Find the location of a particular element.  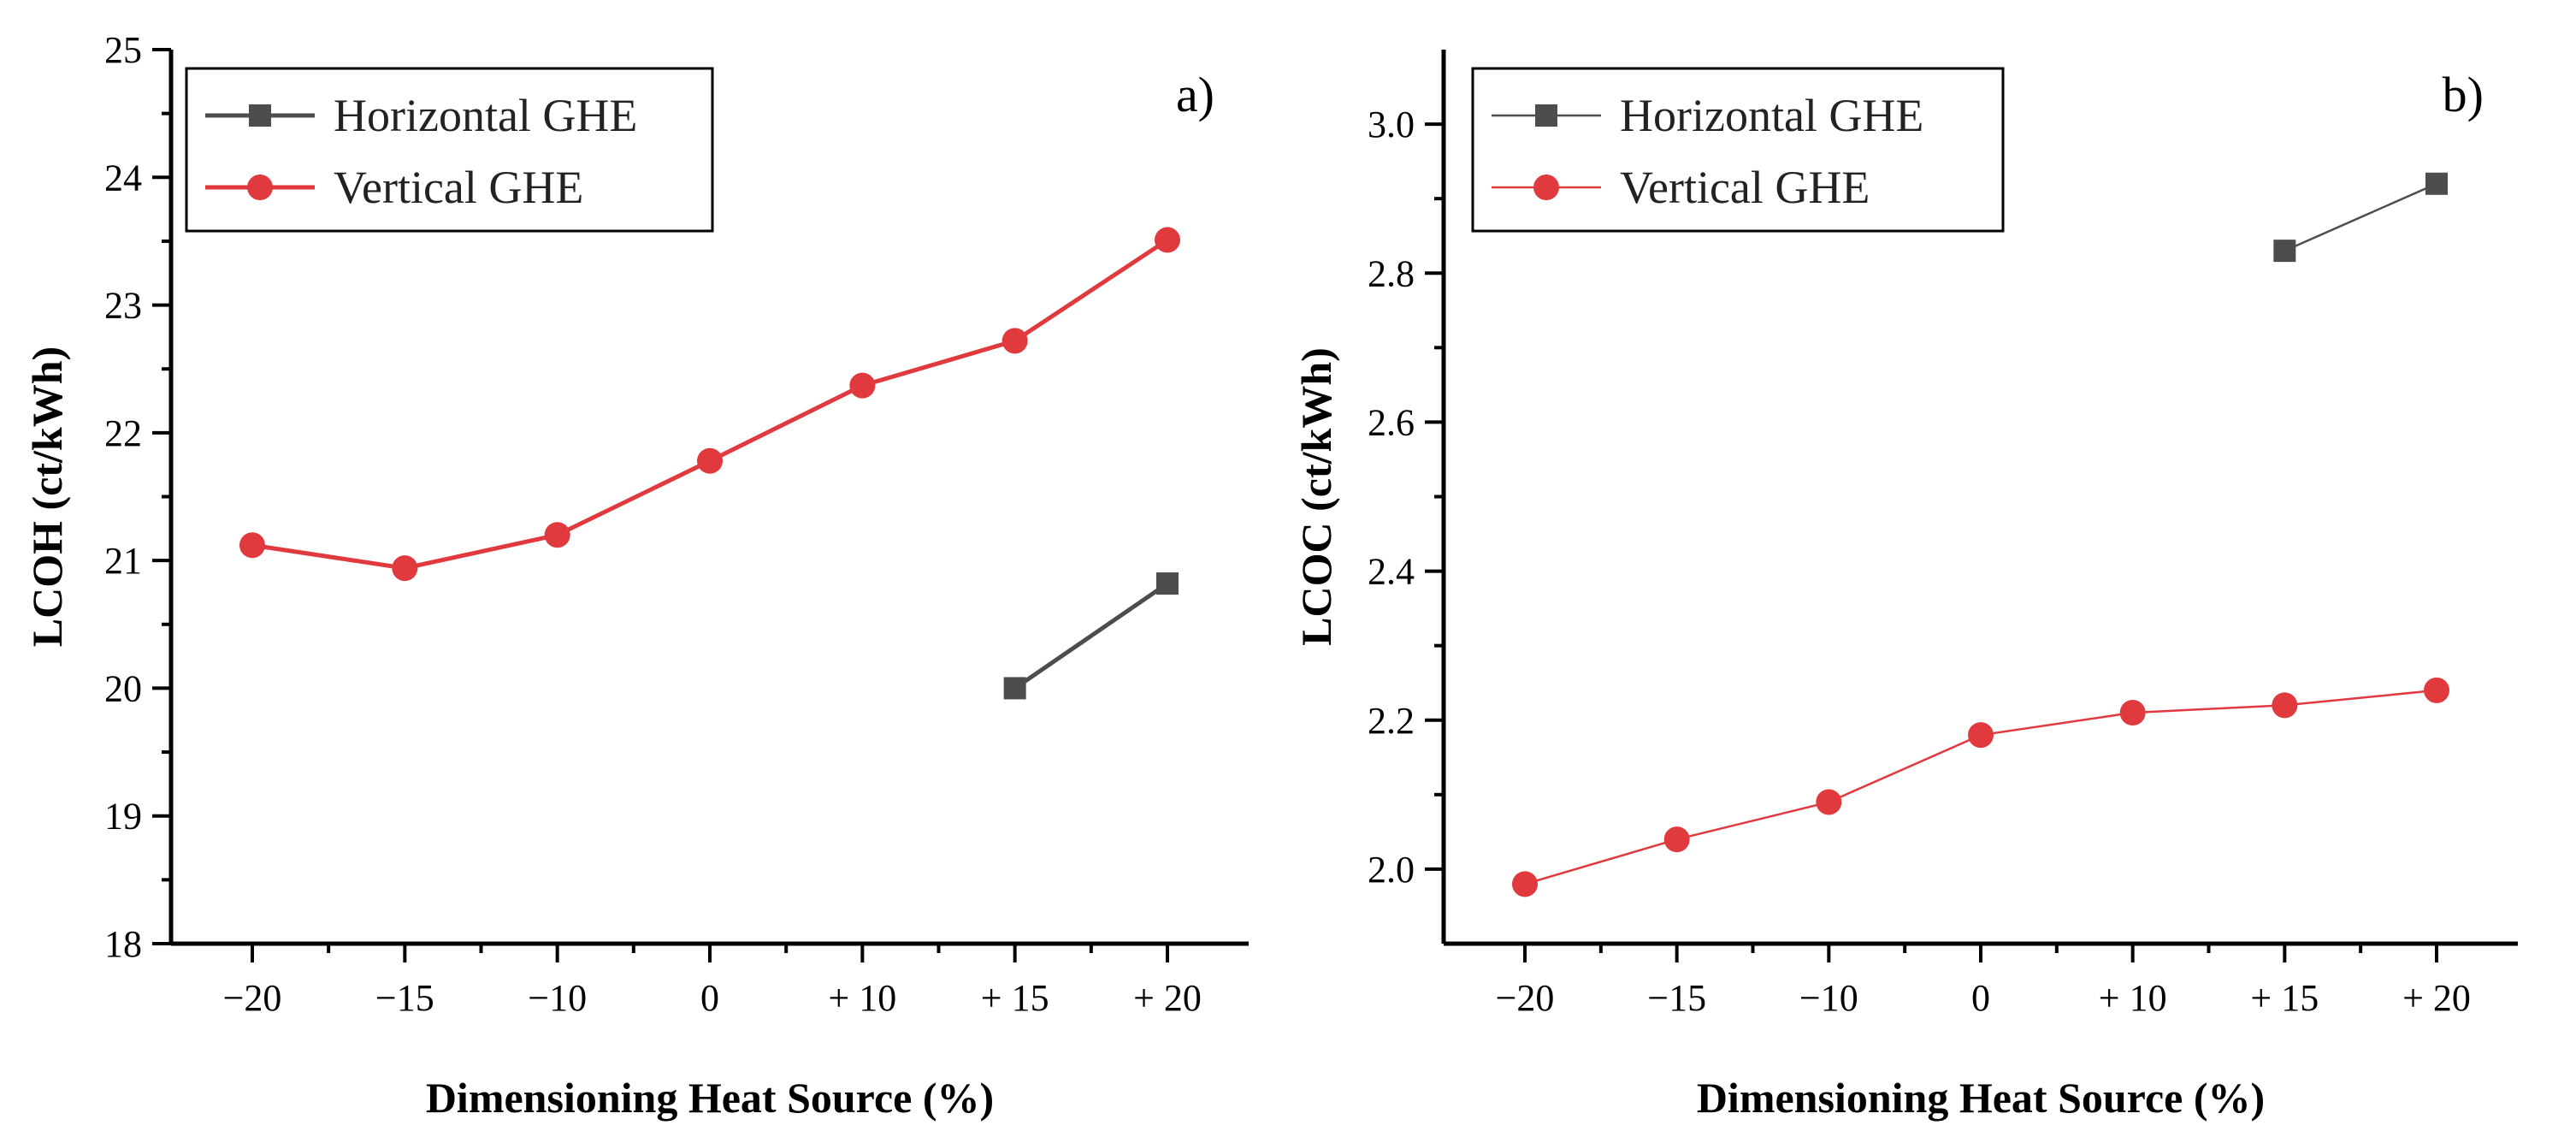

y-tick-label: 24 is located at coordinates (123, 177).